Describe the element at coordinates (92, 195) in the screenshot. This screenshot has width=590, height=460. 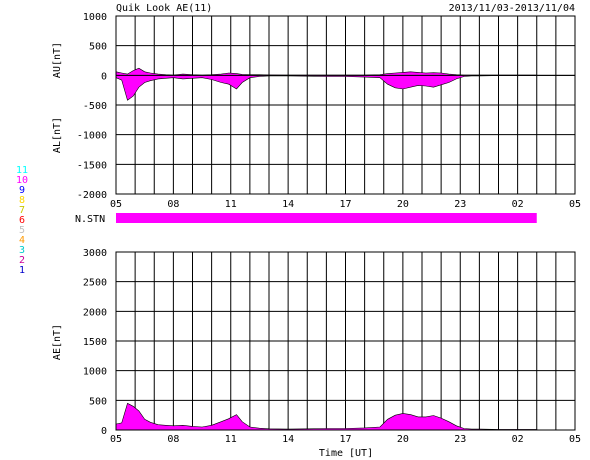
I see `y-tick-label: -2000` at that location.